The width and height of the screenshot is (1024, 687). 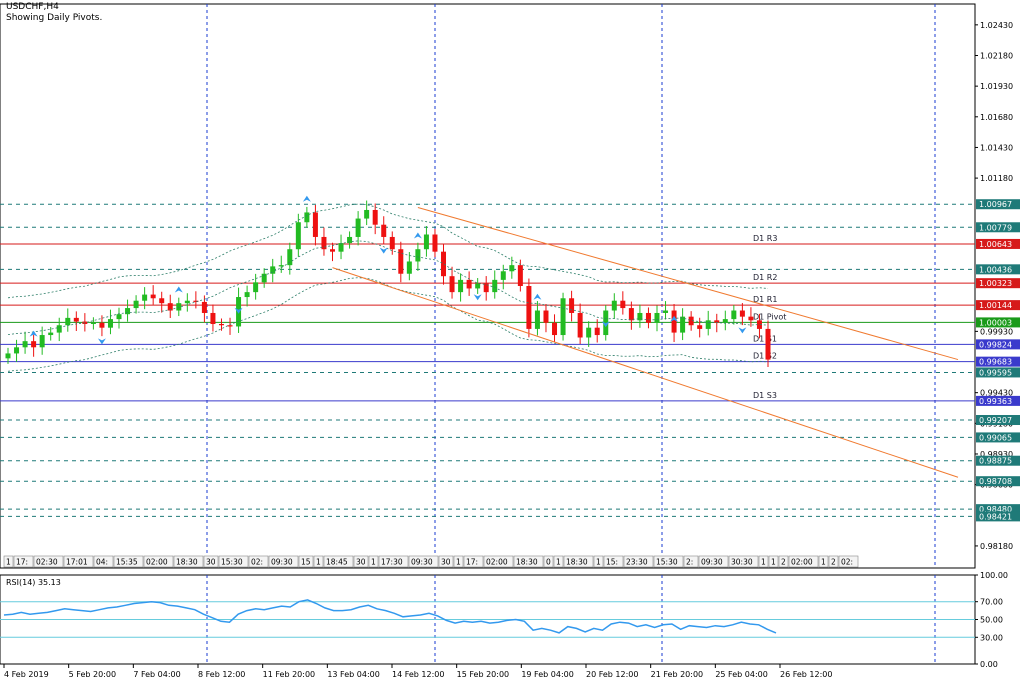 I want to click on price-tag-label: 0.98875, so click(x=995, y=461).